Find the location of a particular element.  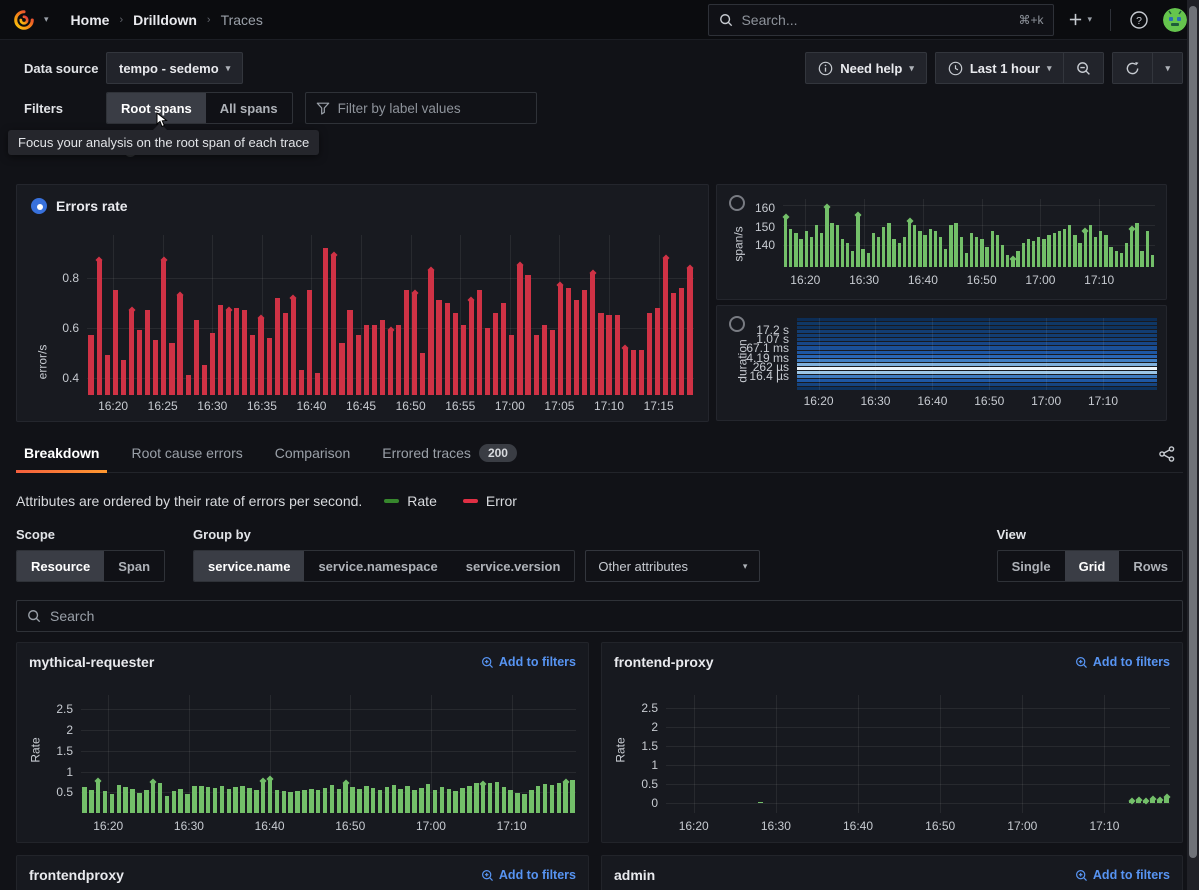

segment-option: Root spans is located at coordinates (156, 108).